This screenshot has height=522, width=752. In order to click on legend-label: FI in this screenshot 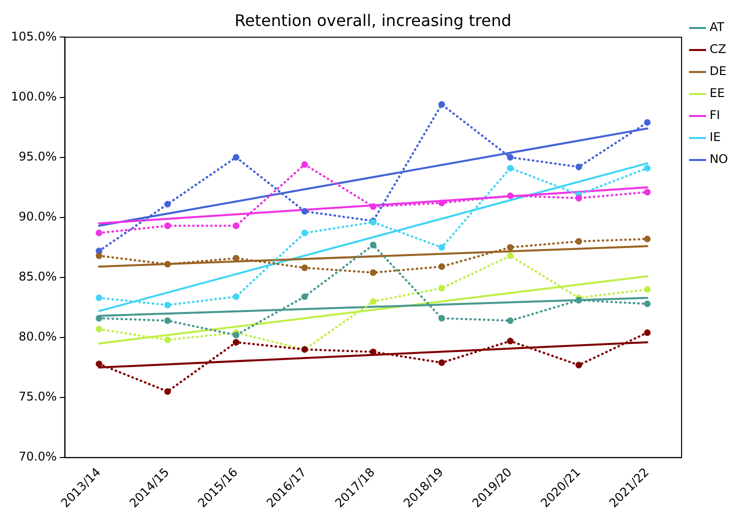, I will do `click(715, 115)`.